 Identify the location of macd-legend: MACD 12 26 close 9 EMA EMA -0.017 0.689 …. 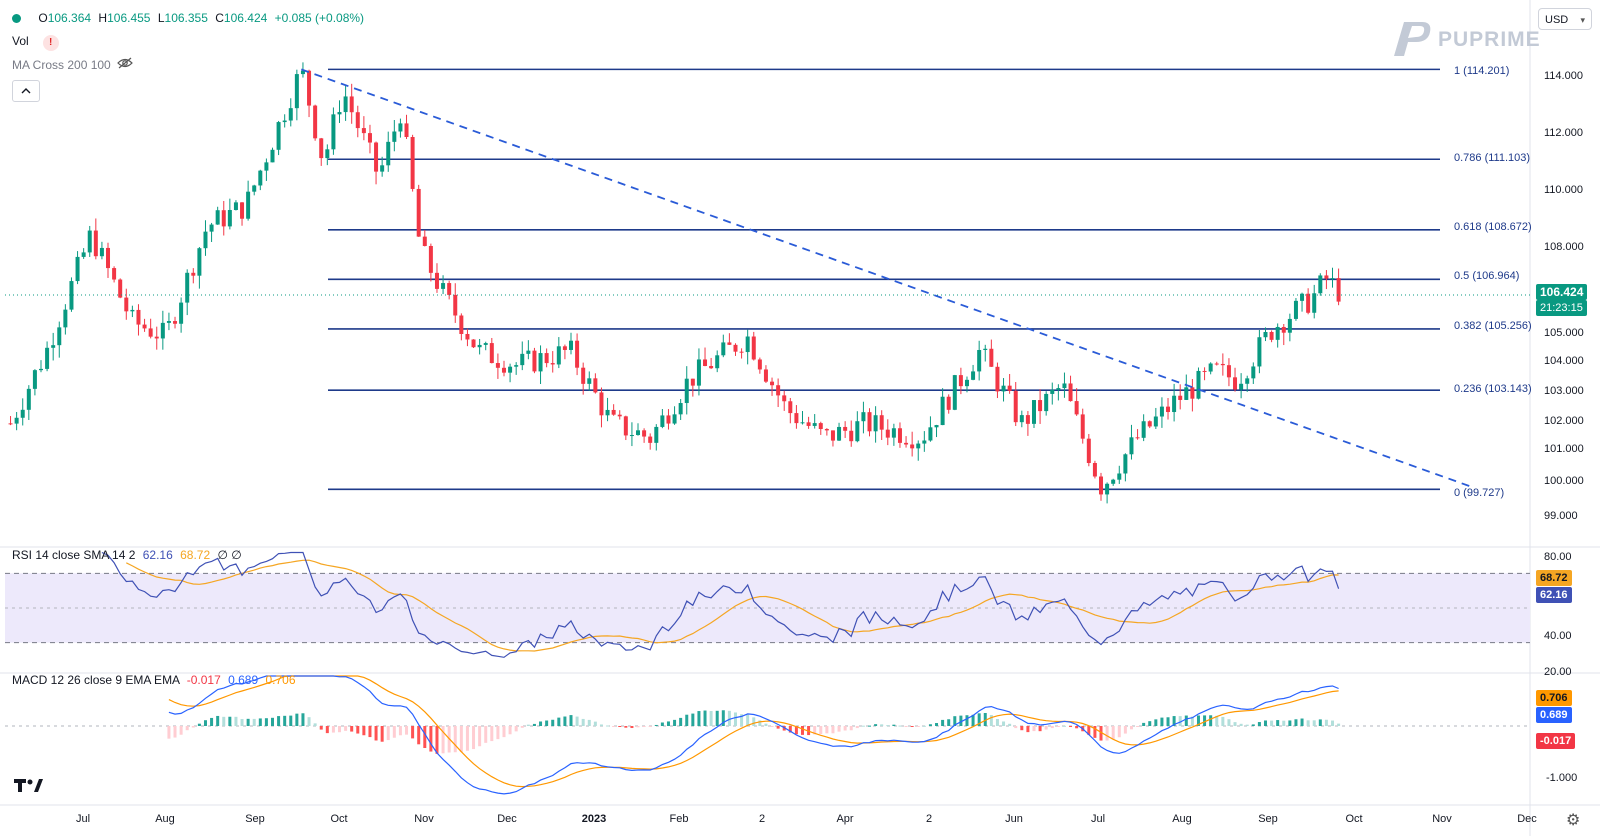
(154, 680).